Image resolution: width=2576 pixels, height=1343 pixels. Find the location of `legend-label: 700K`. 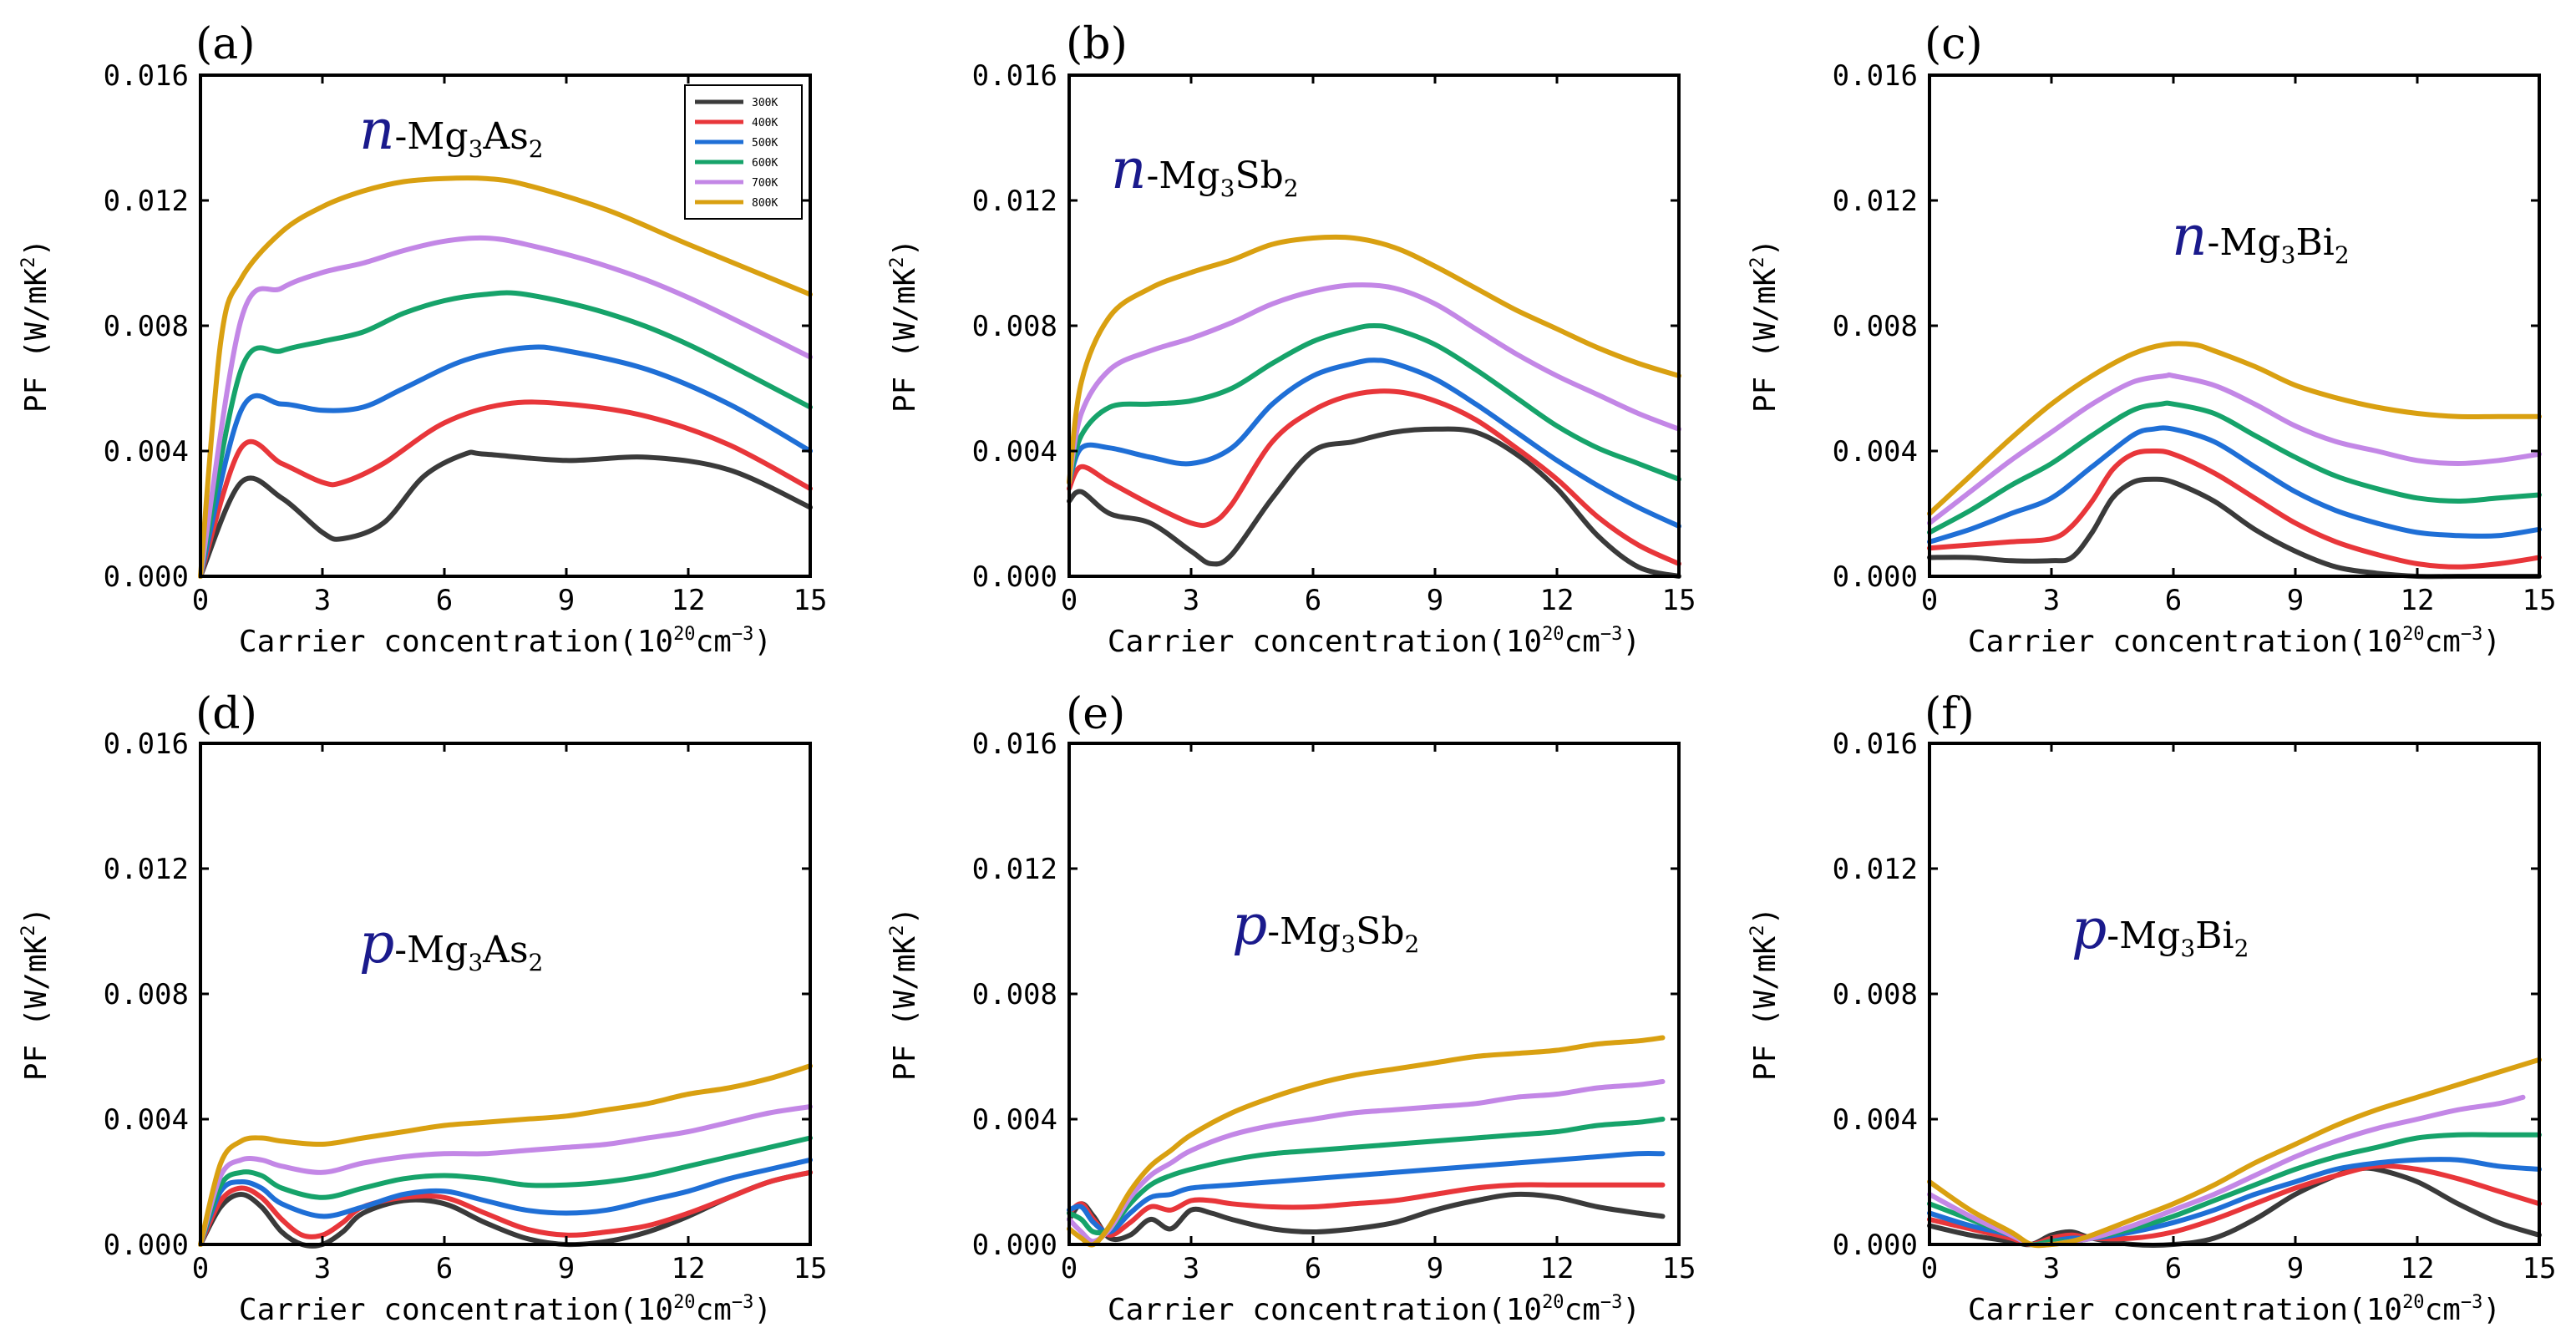

legend-label: 700K is located at coordinates (765, 183).